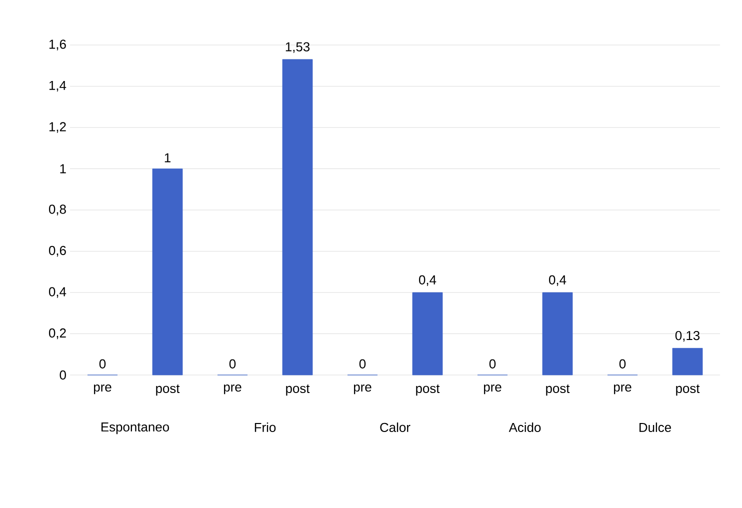  I want to click on data-label: 0,13, so click(687, 336).